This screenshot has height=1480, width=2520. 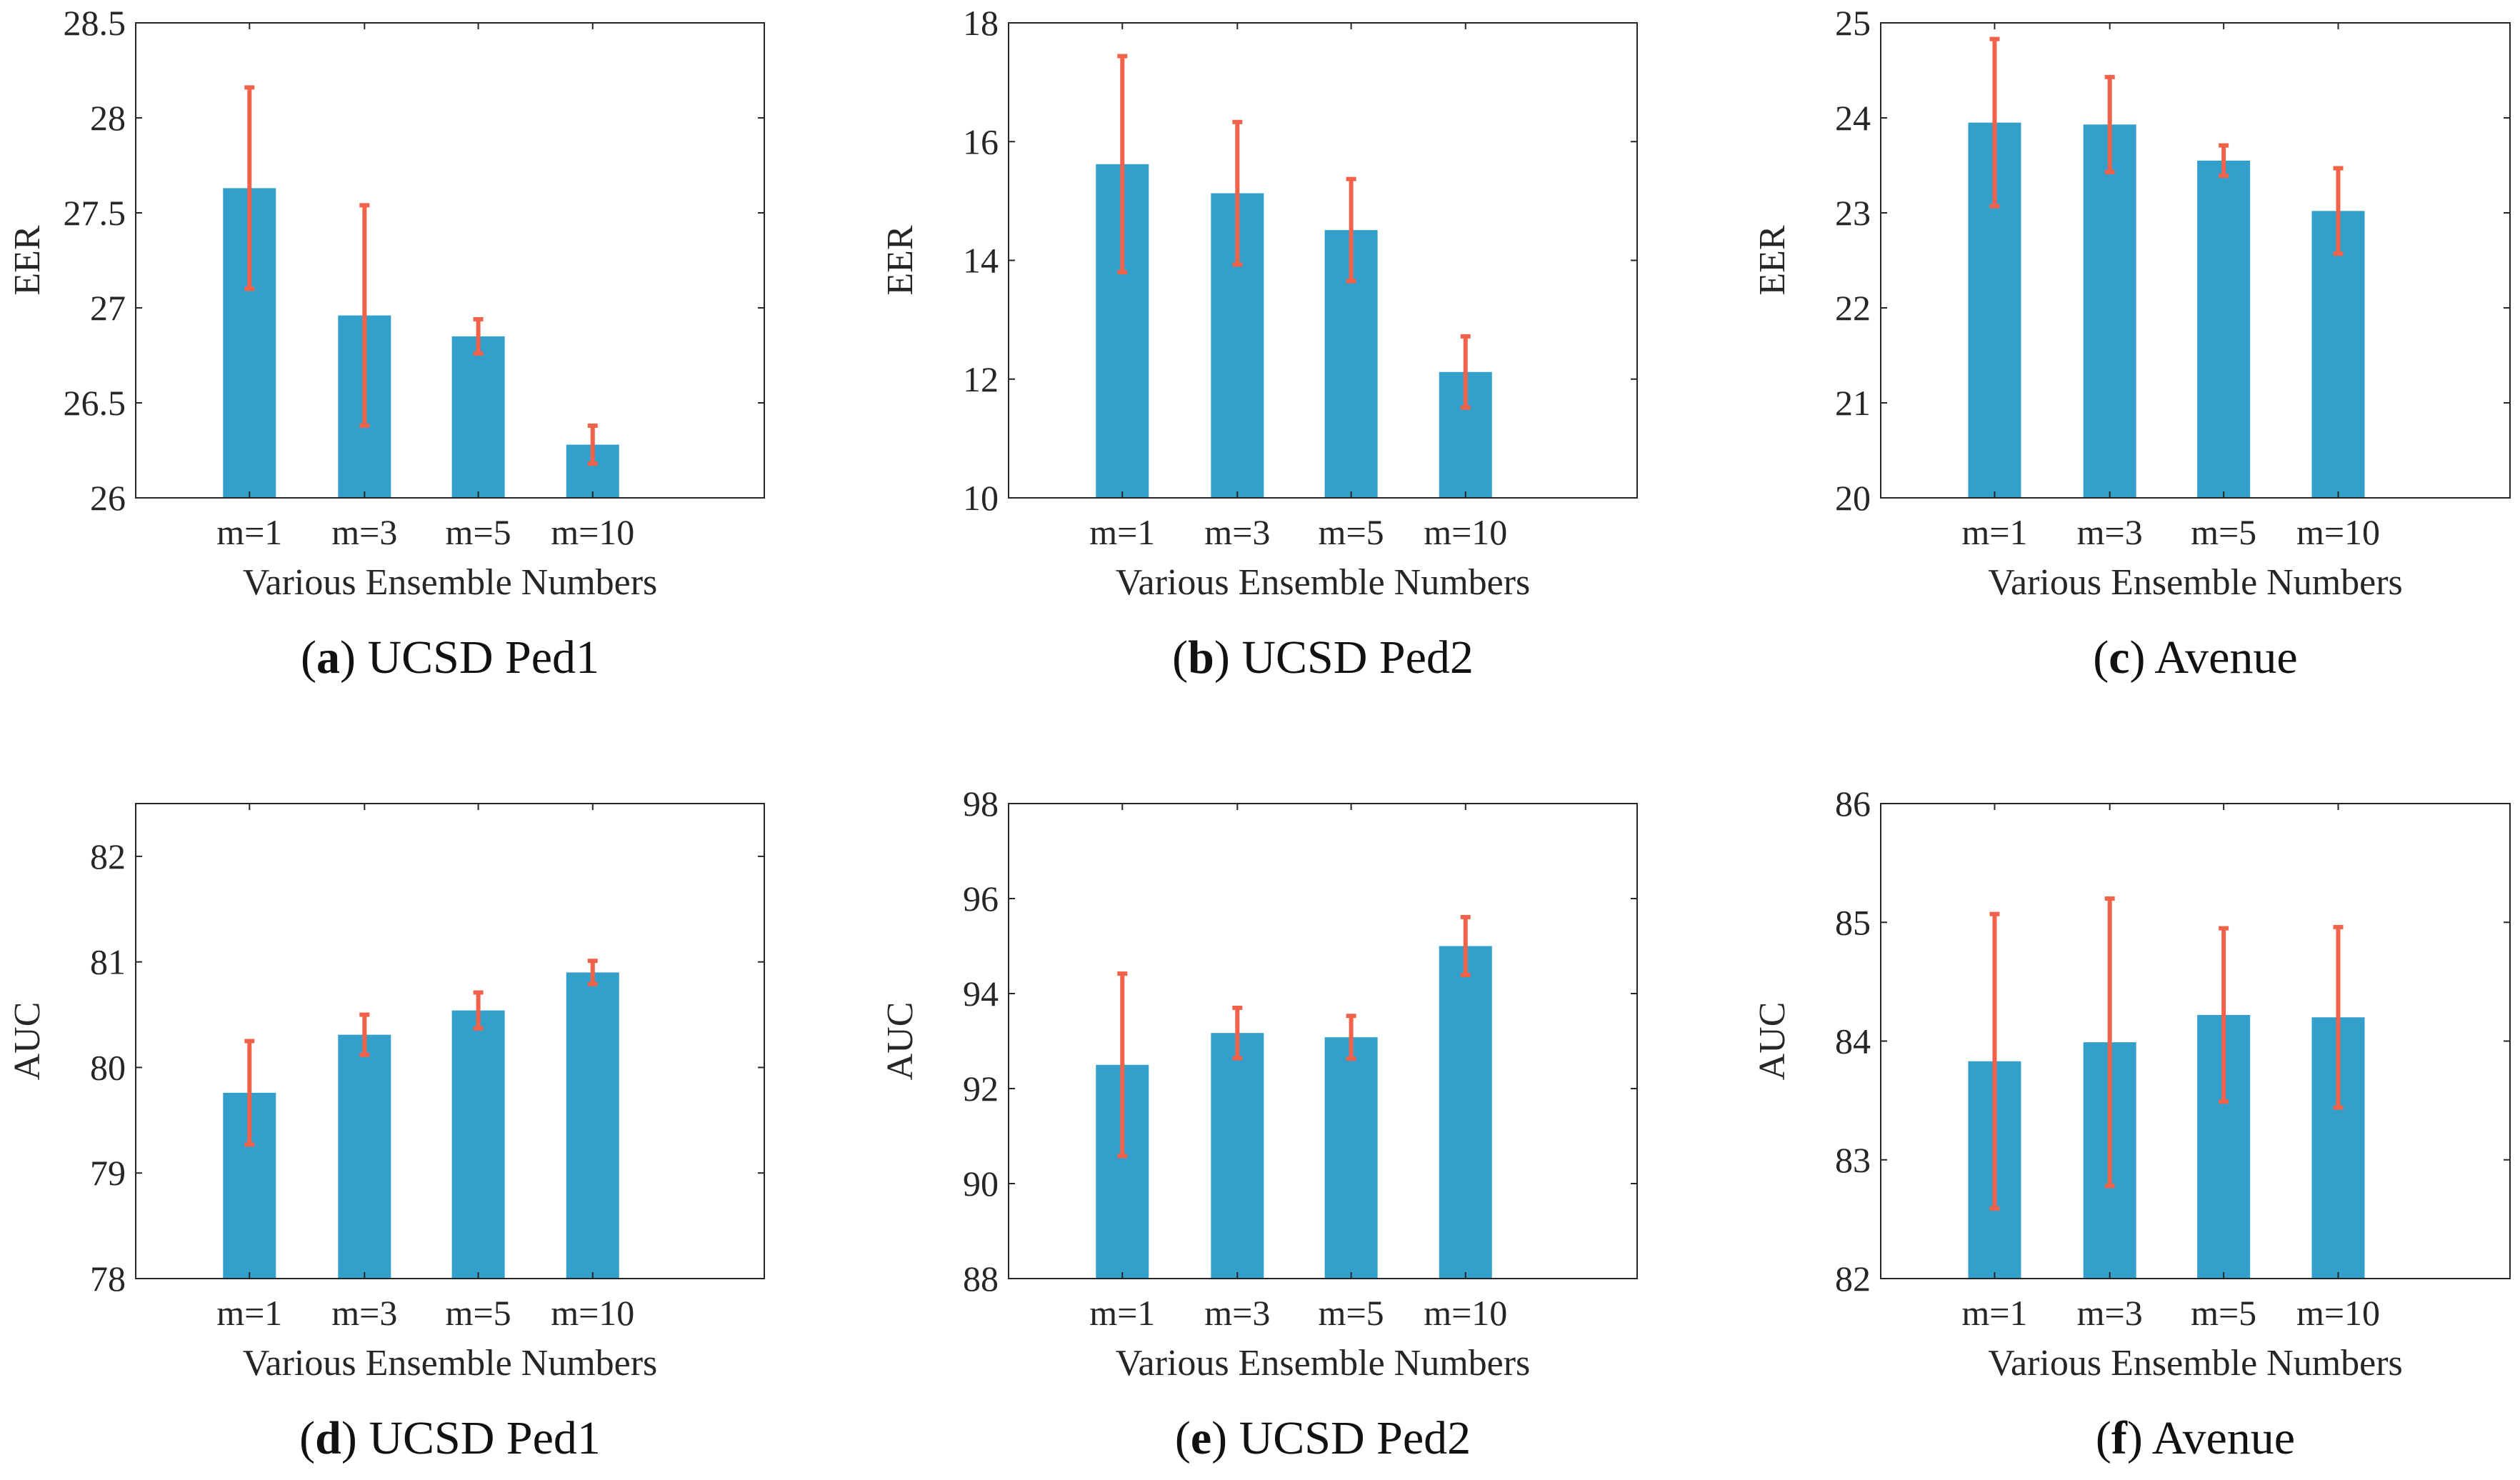 I want to click on y-tick-label: 79, so click(x=108, y=1173).